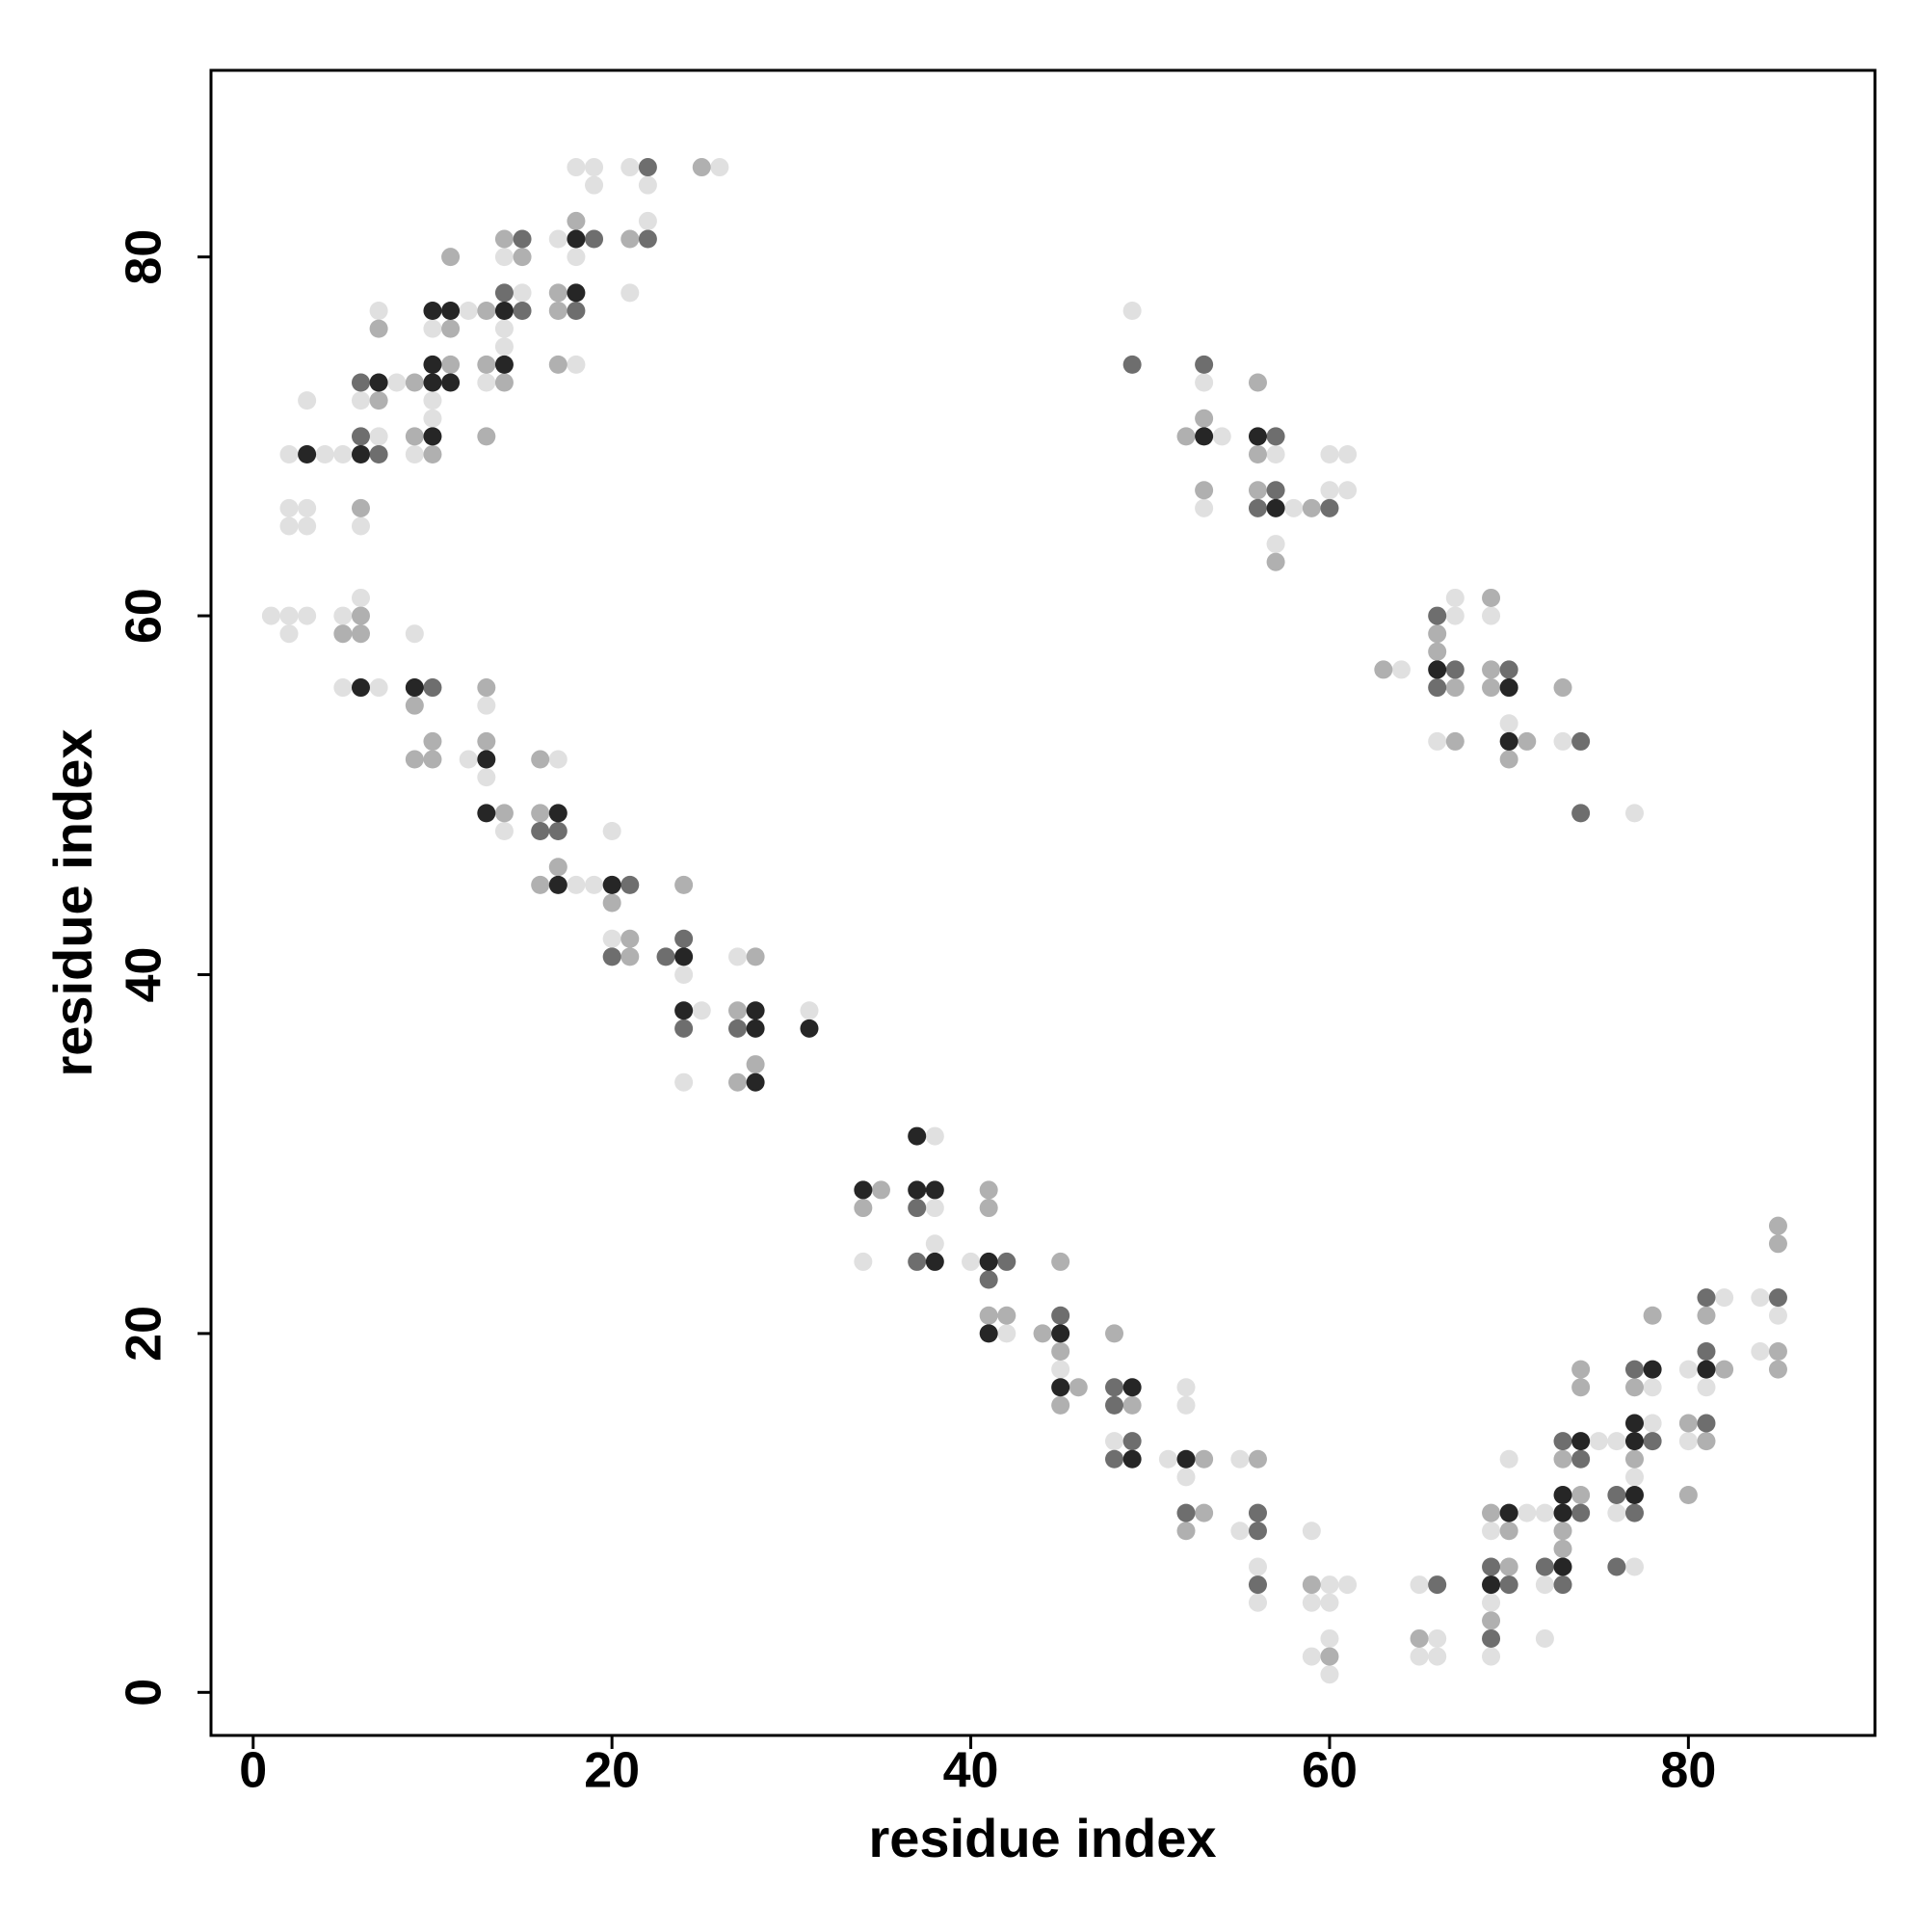  I want to click on y-tick-label: 20, so click(144, 1334).